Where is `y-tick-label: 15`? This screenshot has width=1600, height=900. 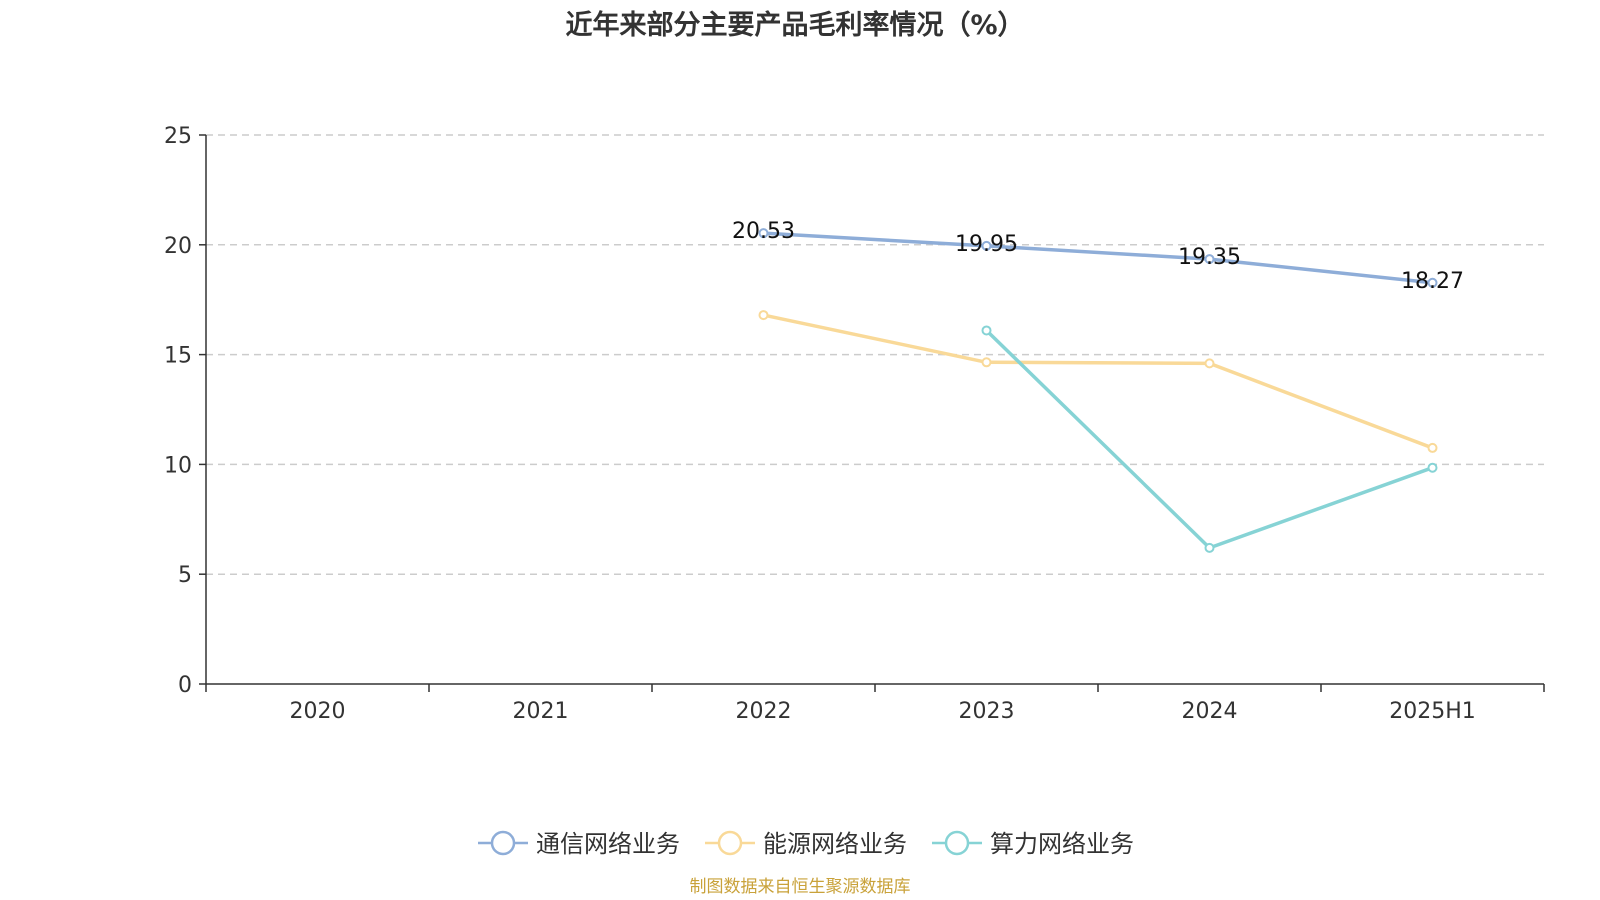 y-tick-label: 15 is located at coordinates (178, 356).